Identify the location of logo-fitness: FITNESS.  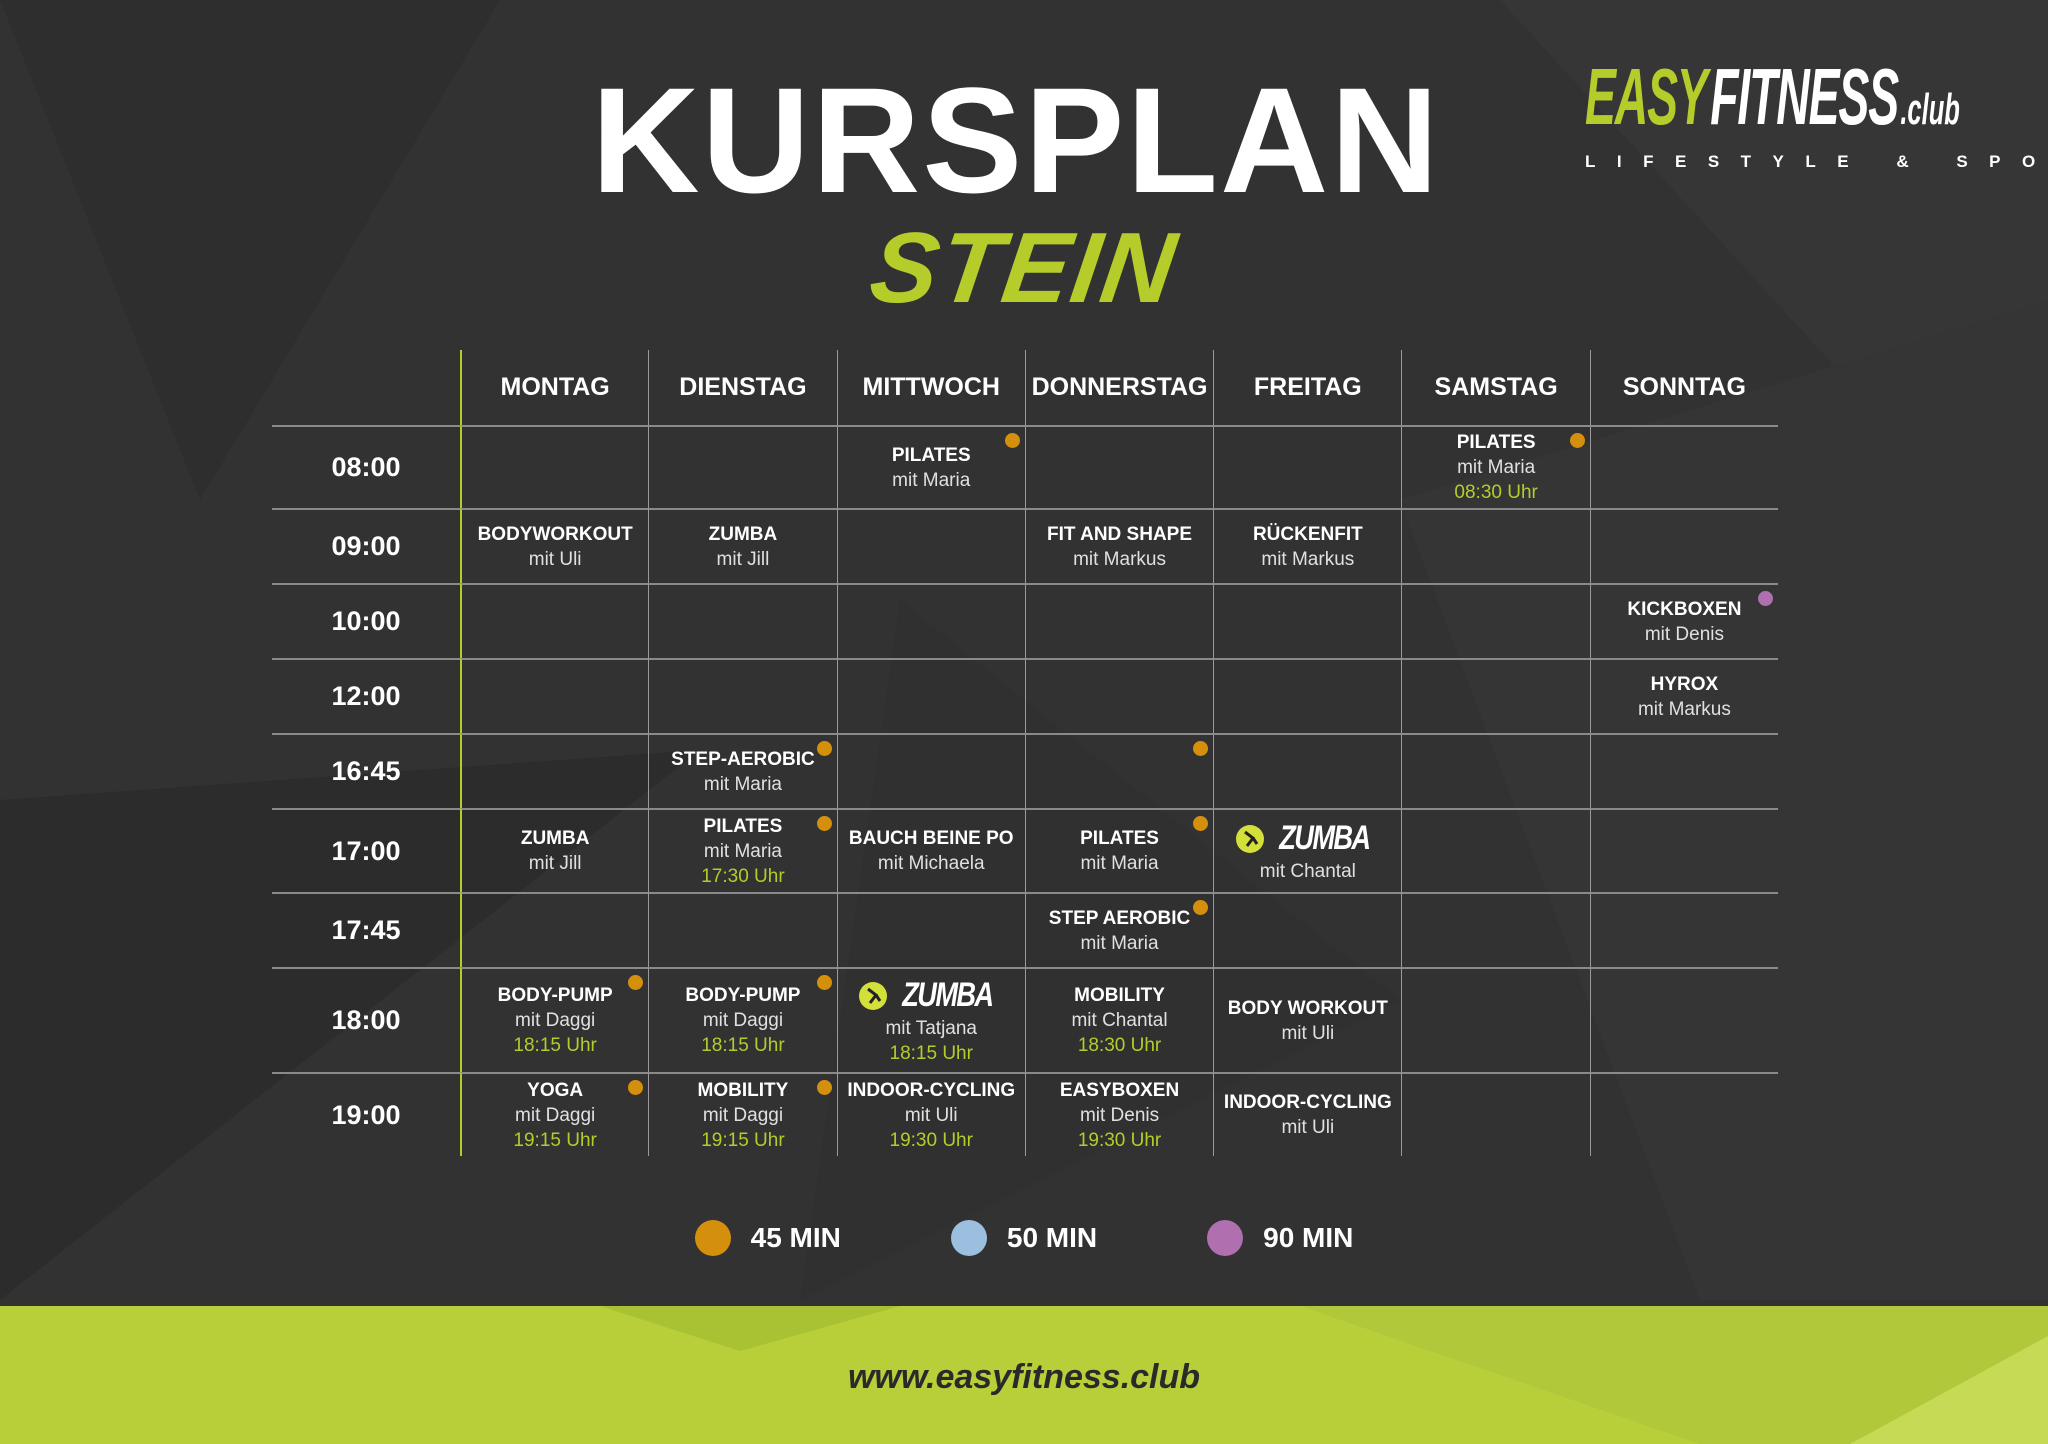
(1804, 96).